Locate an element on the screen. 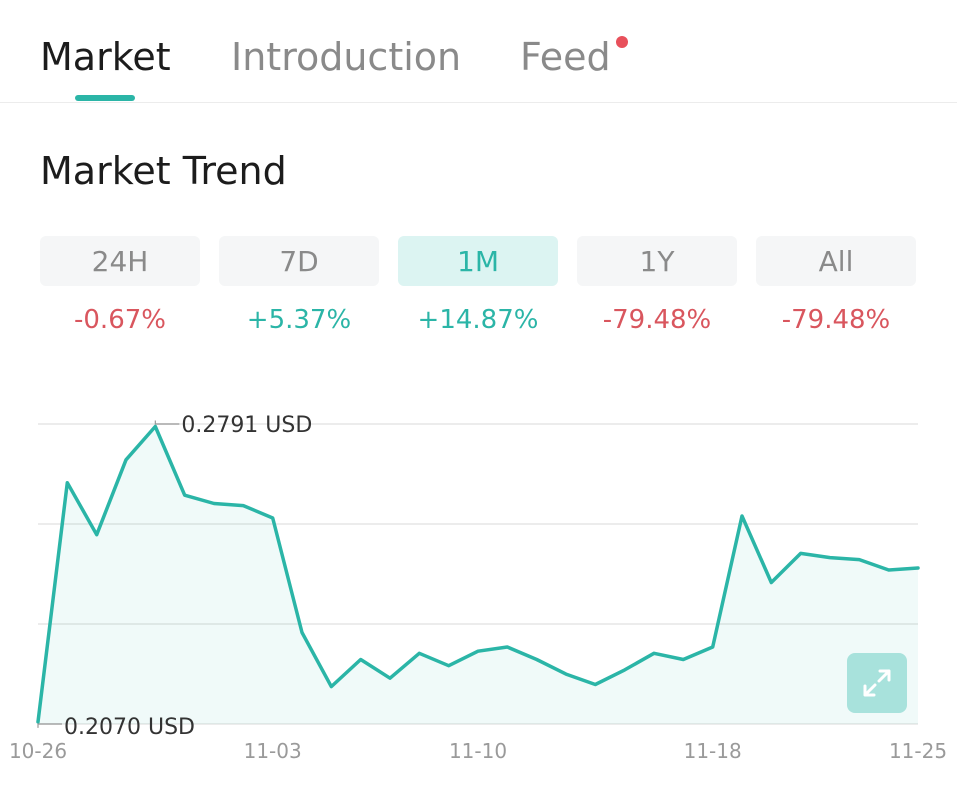 The image size is (957, 800). period-all-button: All is located at coordinates (836, 261).